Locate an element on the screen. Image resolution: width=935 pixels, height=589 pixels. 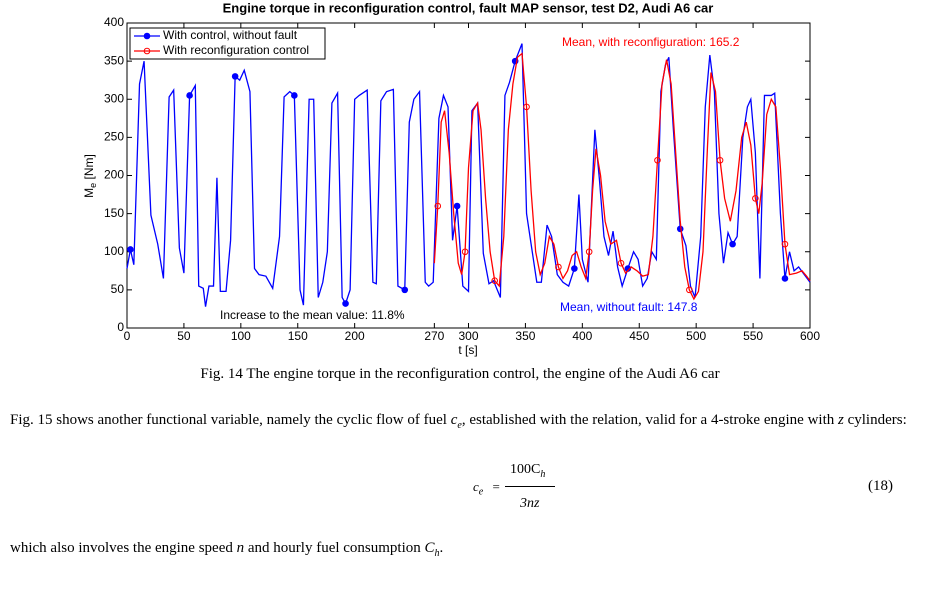
legend-label: With control, without fault is located at coordinates (230, 35).